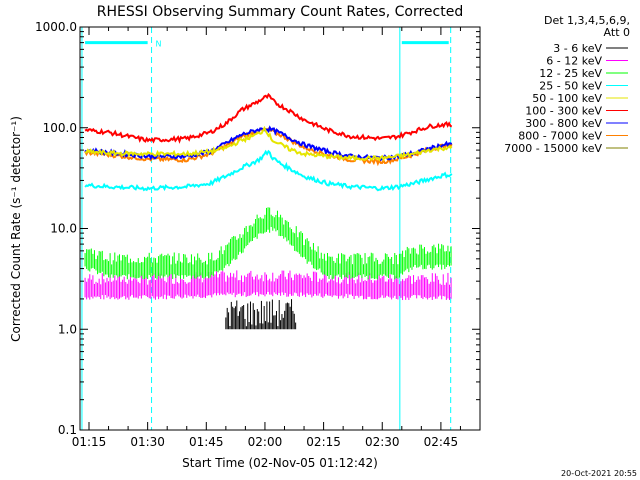  Describe the element at coordinates (60, 128) in the screenshot. I see `y-tick-label: 100.0` at that location.